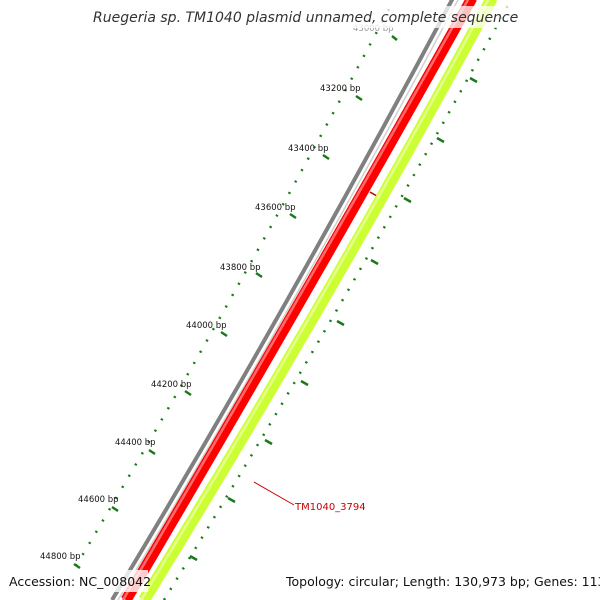 This screenshot has width=600, height=600. I want to click on gene-label-leader-line, so click(274, 493).